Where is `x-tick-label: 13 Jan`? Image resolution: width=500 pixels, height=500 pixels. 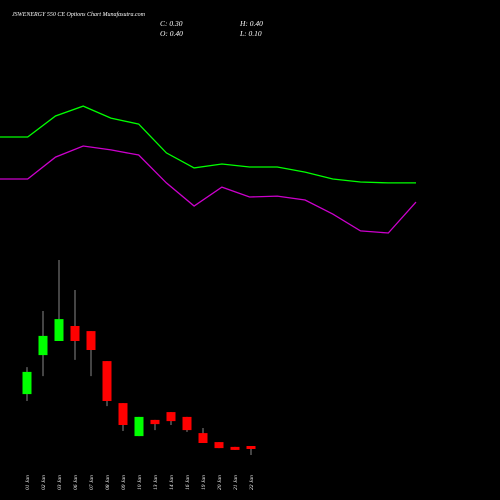 x-tick-label: 13 Jan is located at coordinates (156, 482).